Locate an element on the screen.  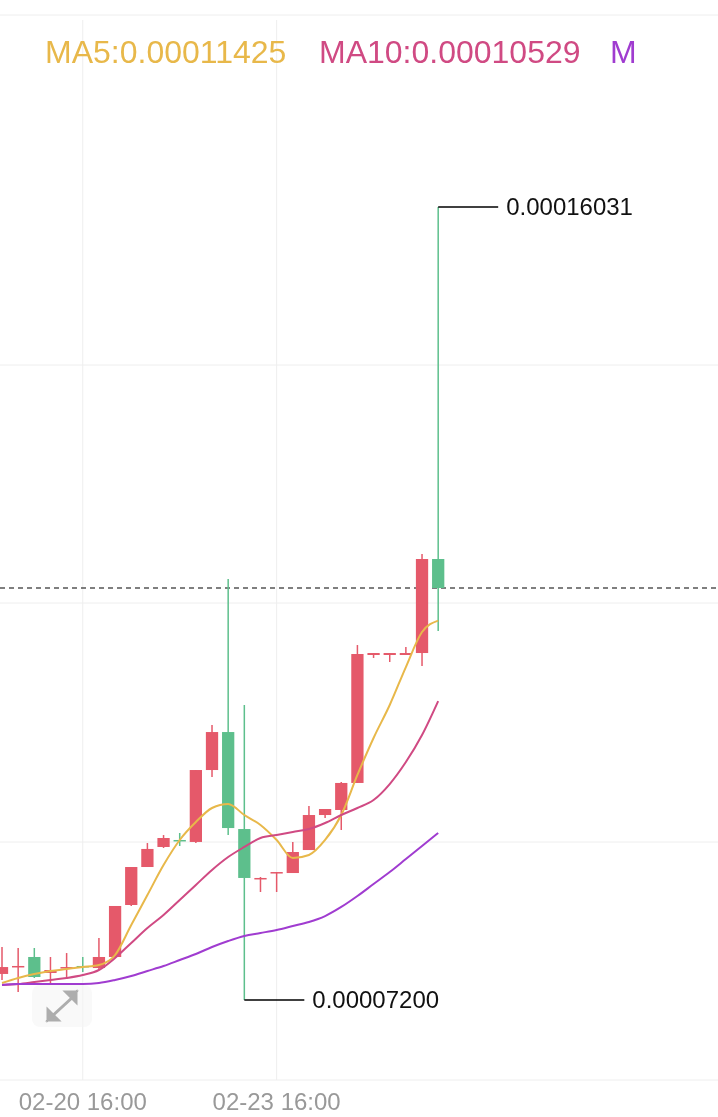
x-tick-label: 02-20 16:00 is located at coordinates (82, 1101).